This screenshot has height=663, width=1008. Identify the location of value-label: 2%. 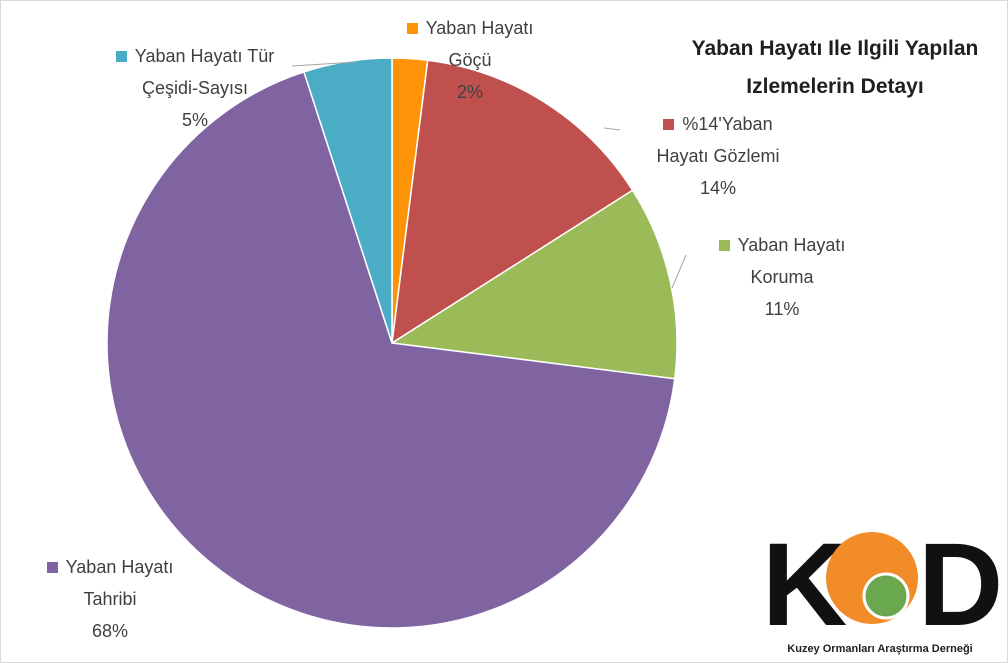
(469, 92).